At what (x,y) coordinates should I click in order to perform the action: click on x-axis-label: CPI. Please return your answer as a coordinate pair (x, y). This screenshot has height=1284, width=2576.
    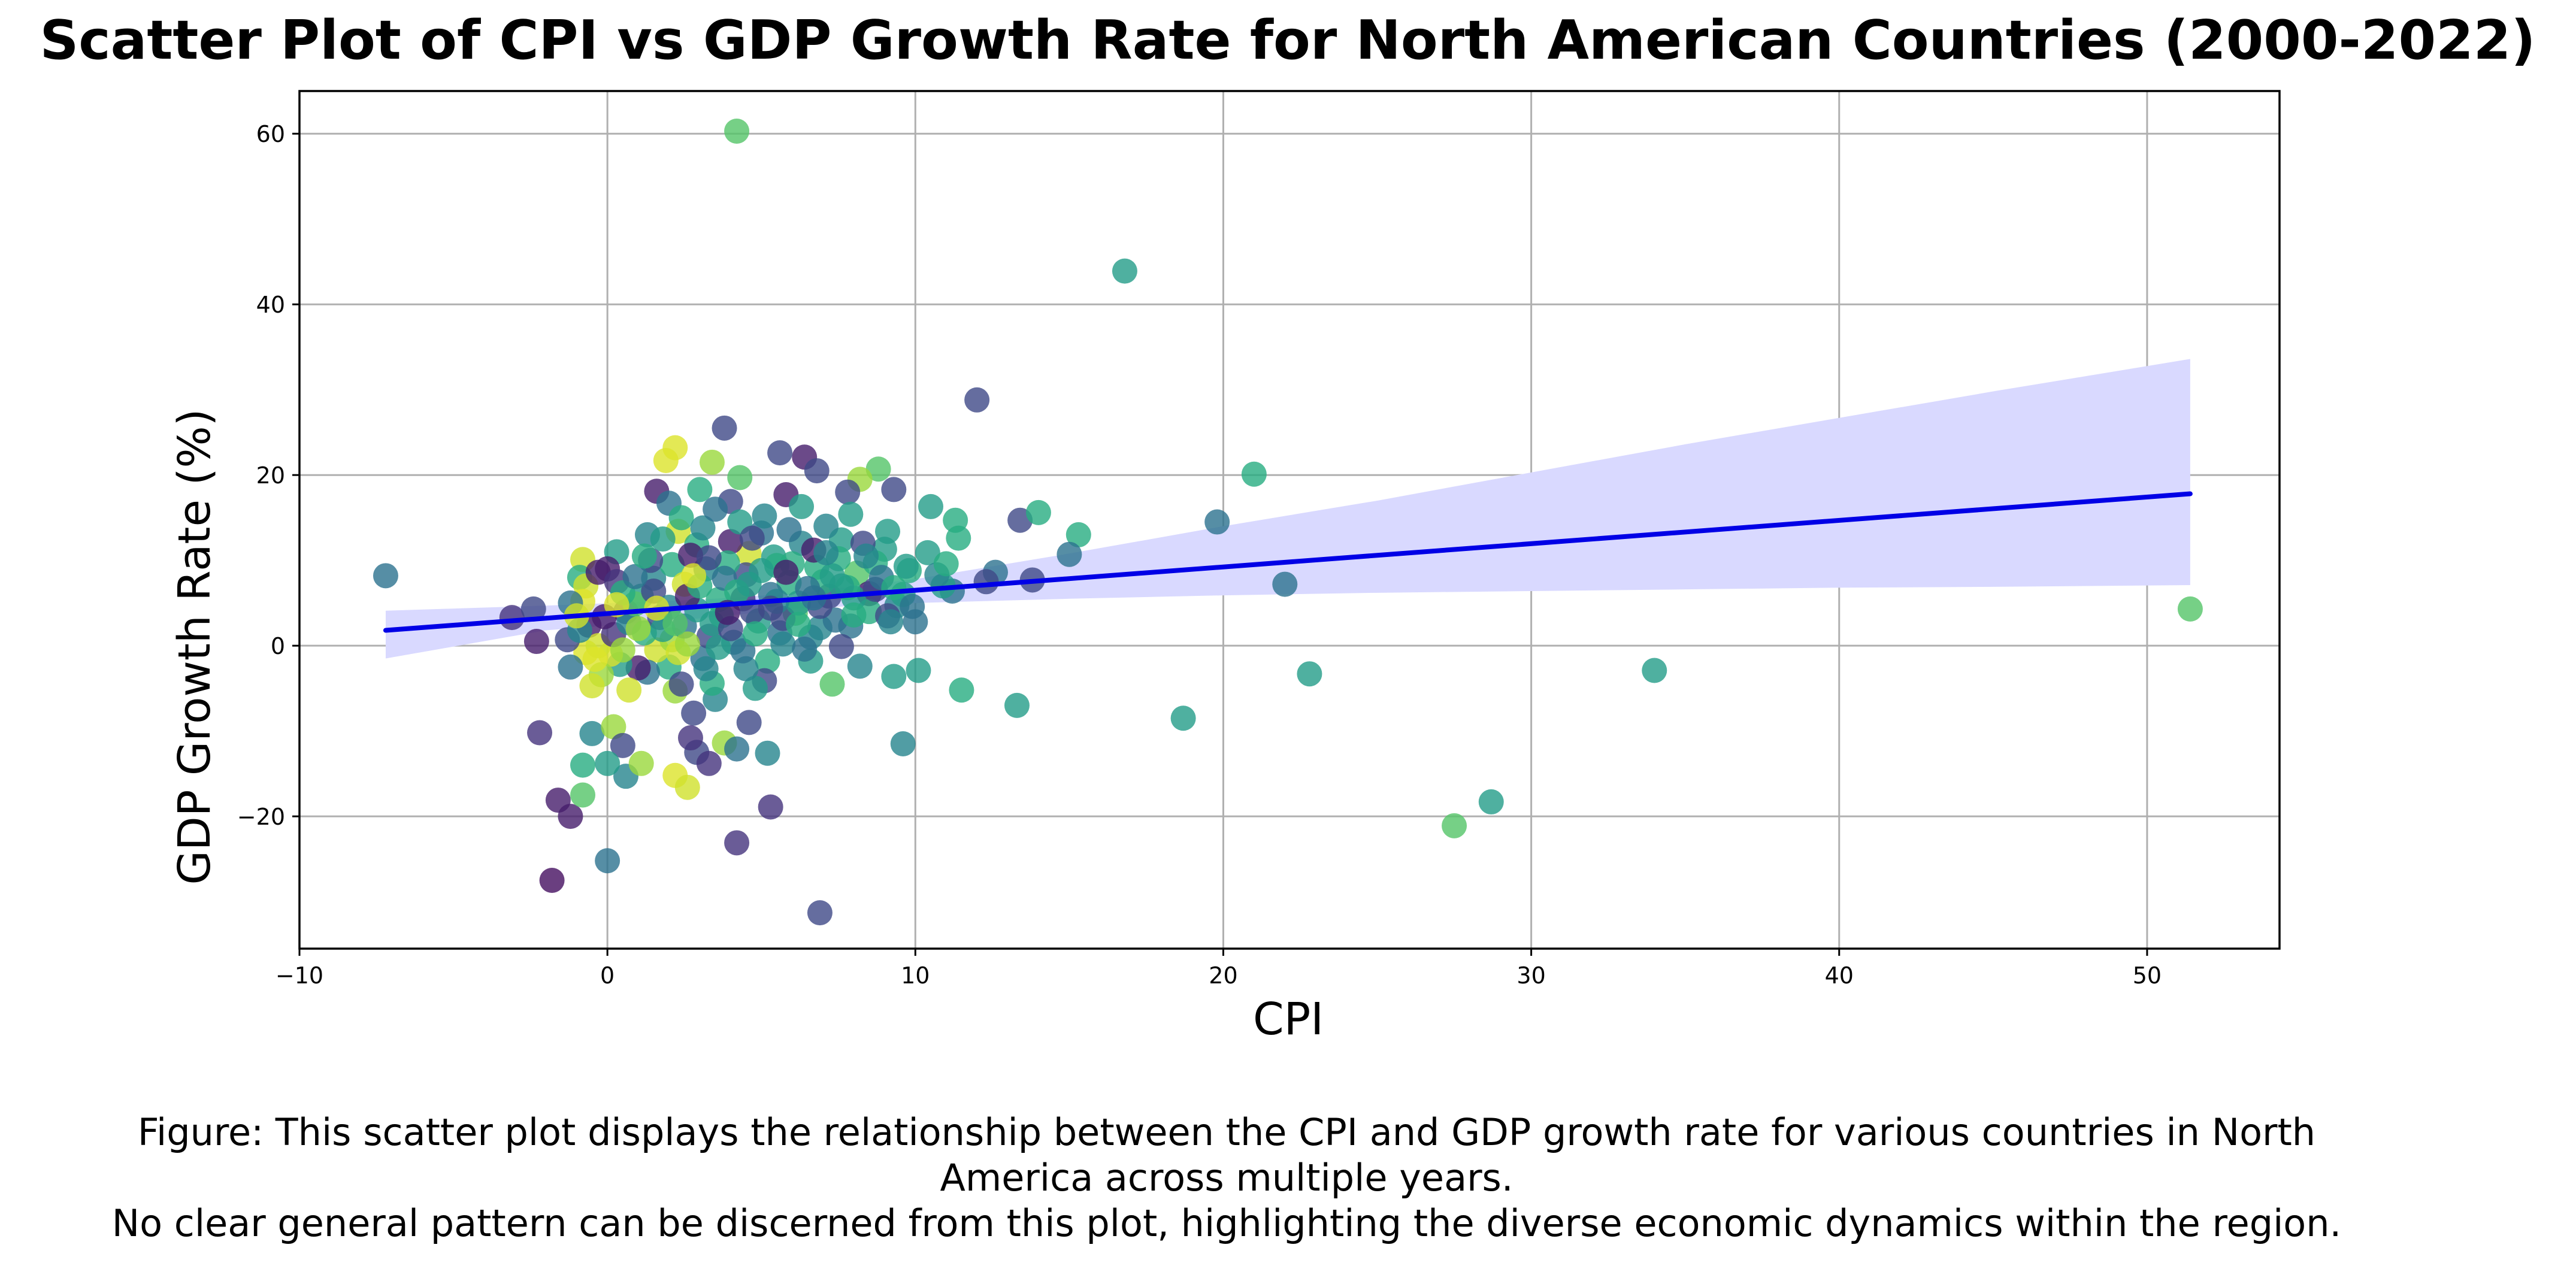
    Looking at the image, I should click on (1288, 1019).